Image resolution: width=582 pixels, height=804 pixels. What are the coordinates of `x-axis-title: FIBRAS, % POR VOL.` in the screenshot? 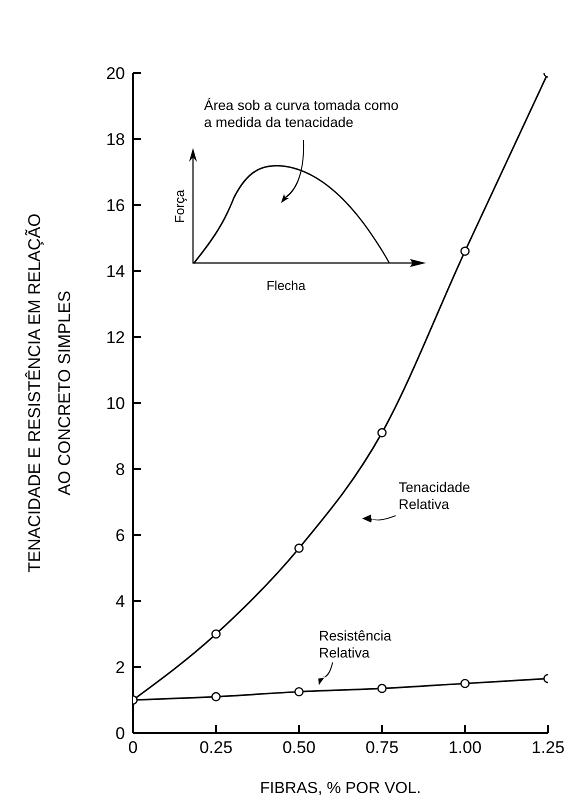 It's located at (340, 788).